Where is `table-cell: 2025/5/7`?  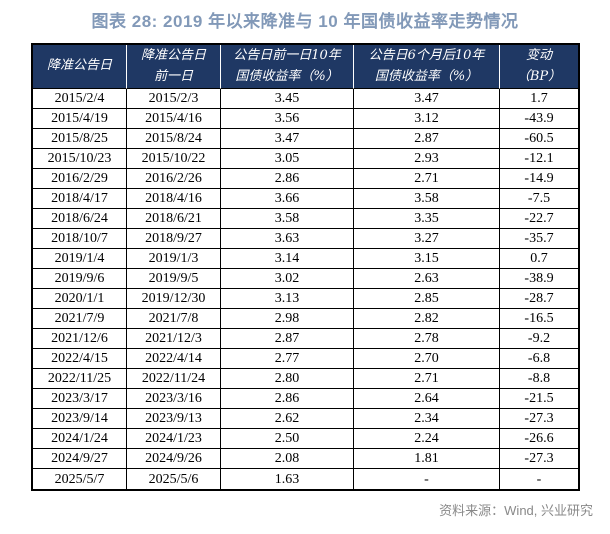
table-cell: 2025/5/7 is located at coordinates (80, 479).